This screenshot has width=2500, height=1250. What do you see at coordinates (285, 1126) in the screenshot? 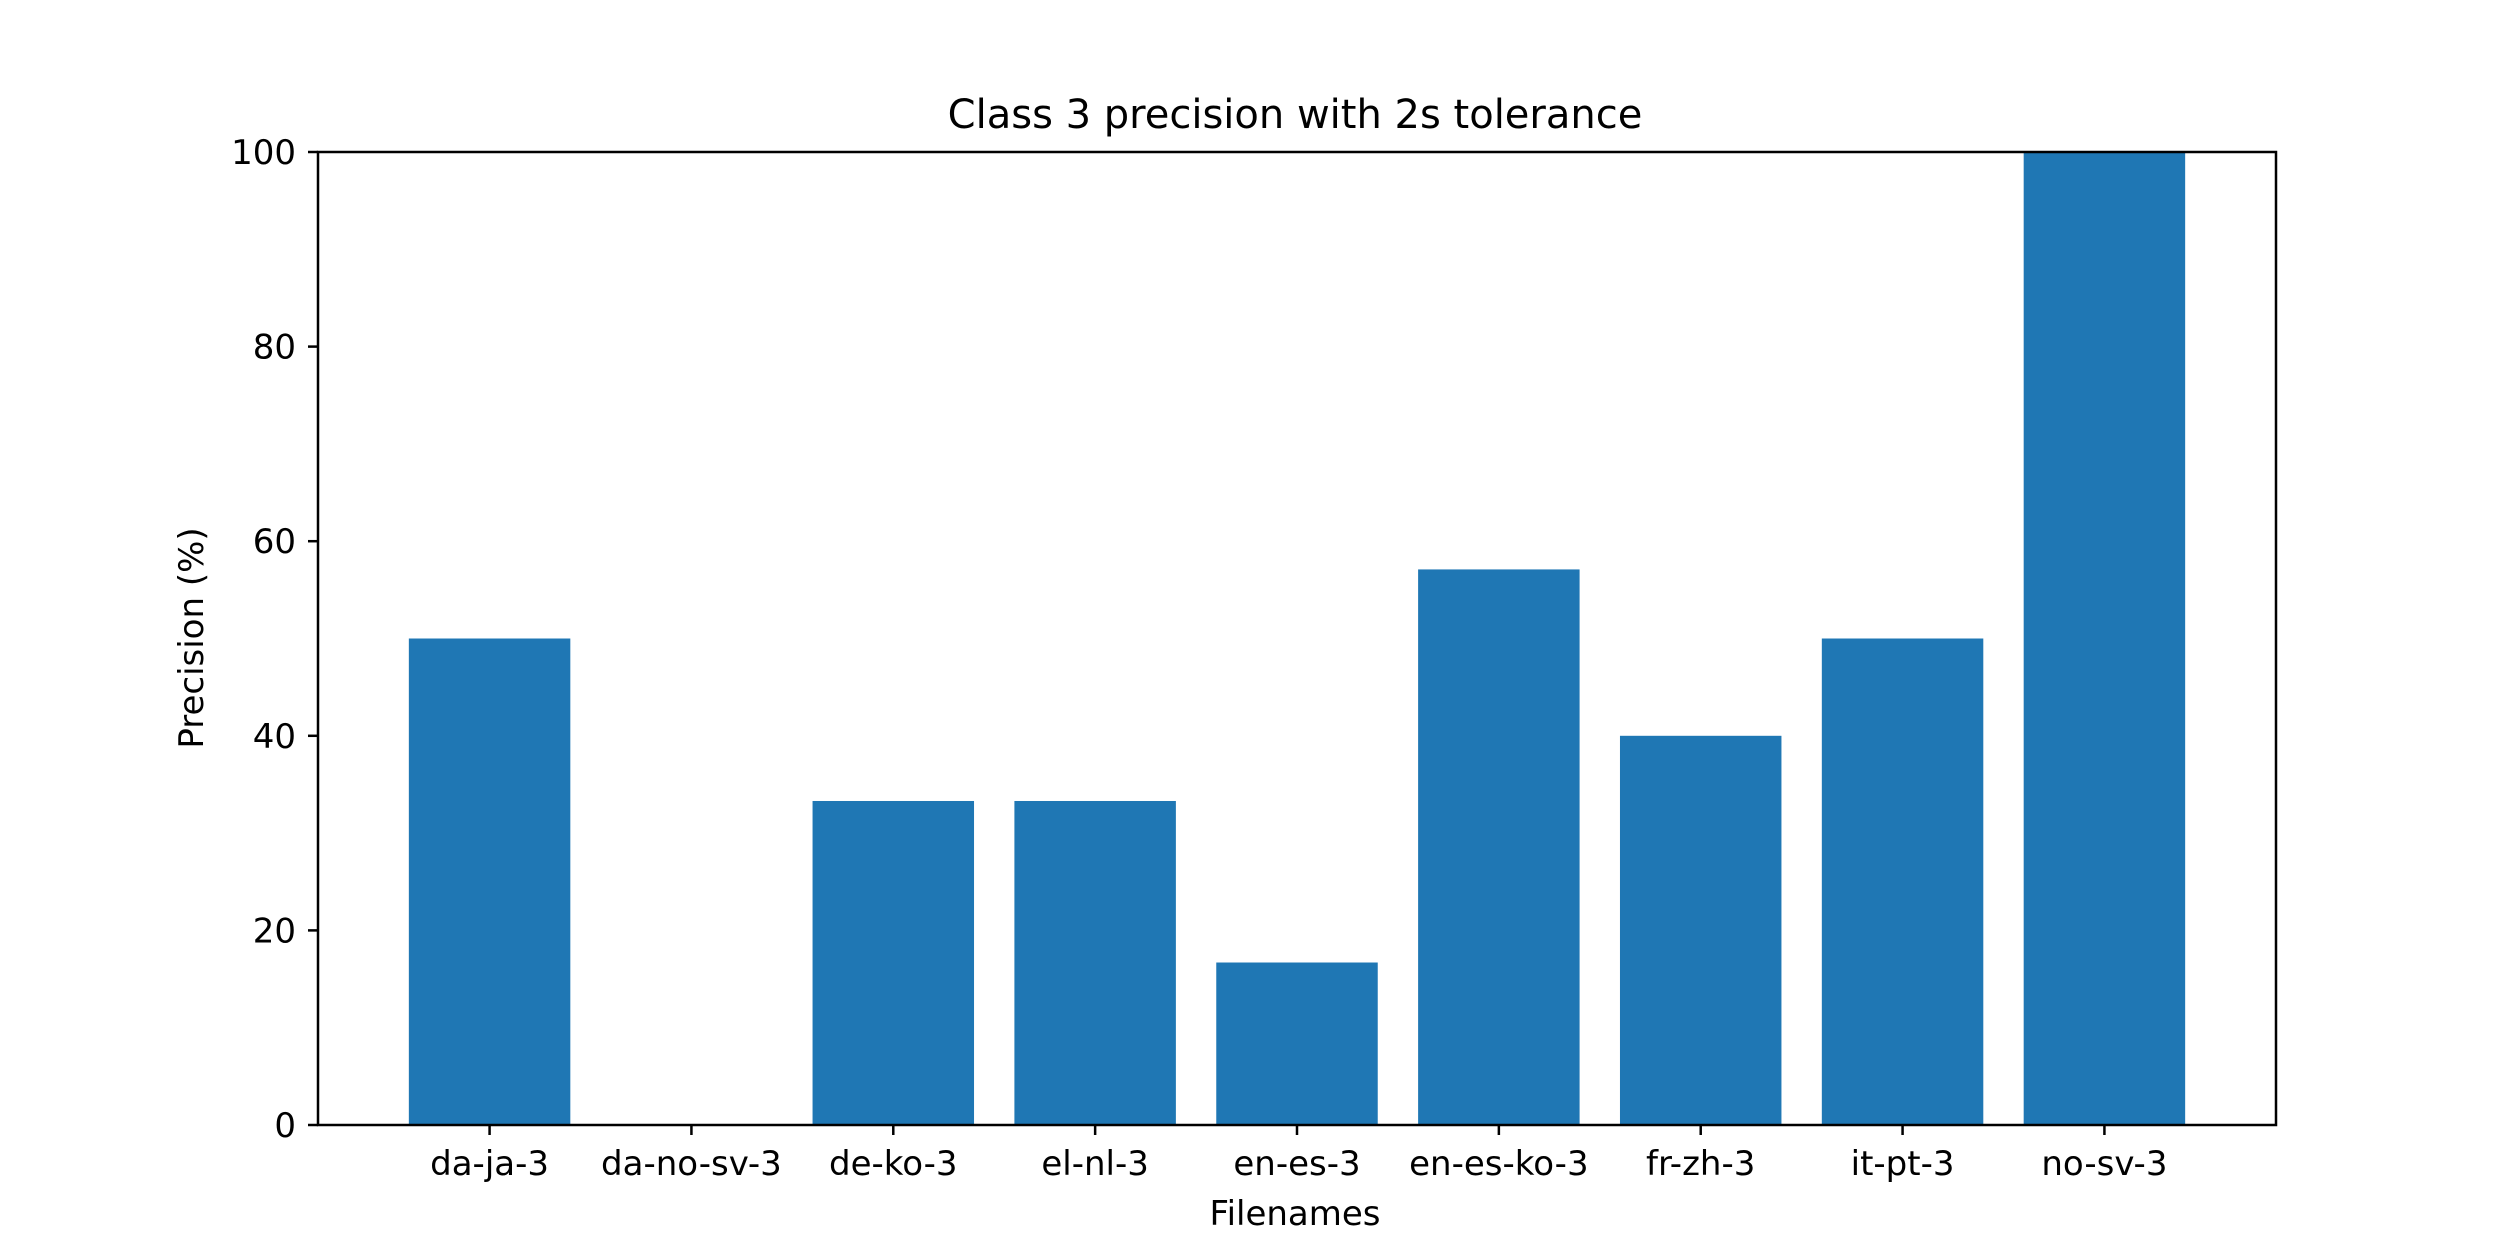
I see `y-tick-label: 0` at bounding box center [285, 1126].